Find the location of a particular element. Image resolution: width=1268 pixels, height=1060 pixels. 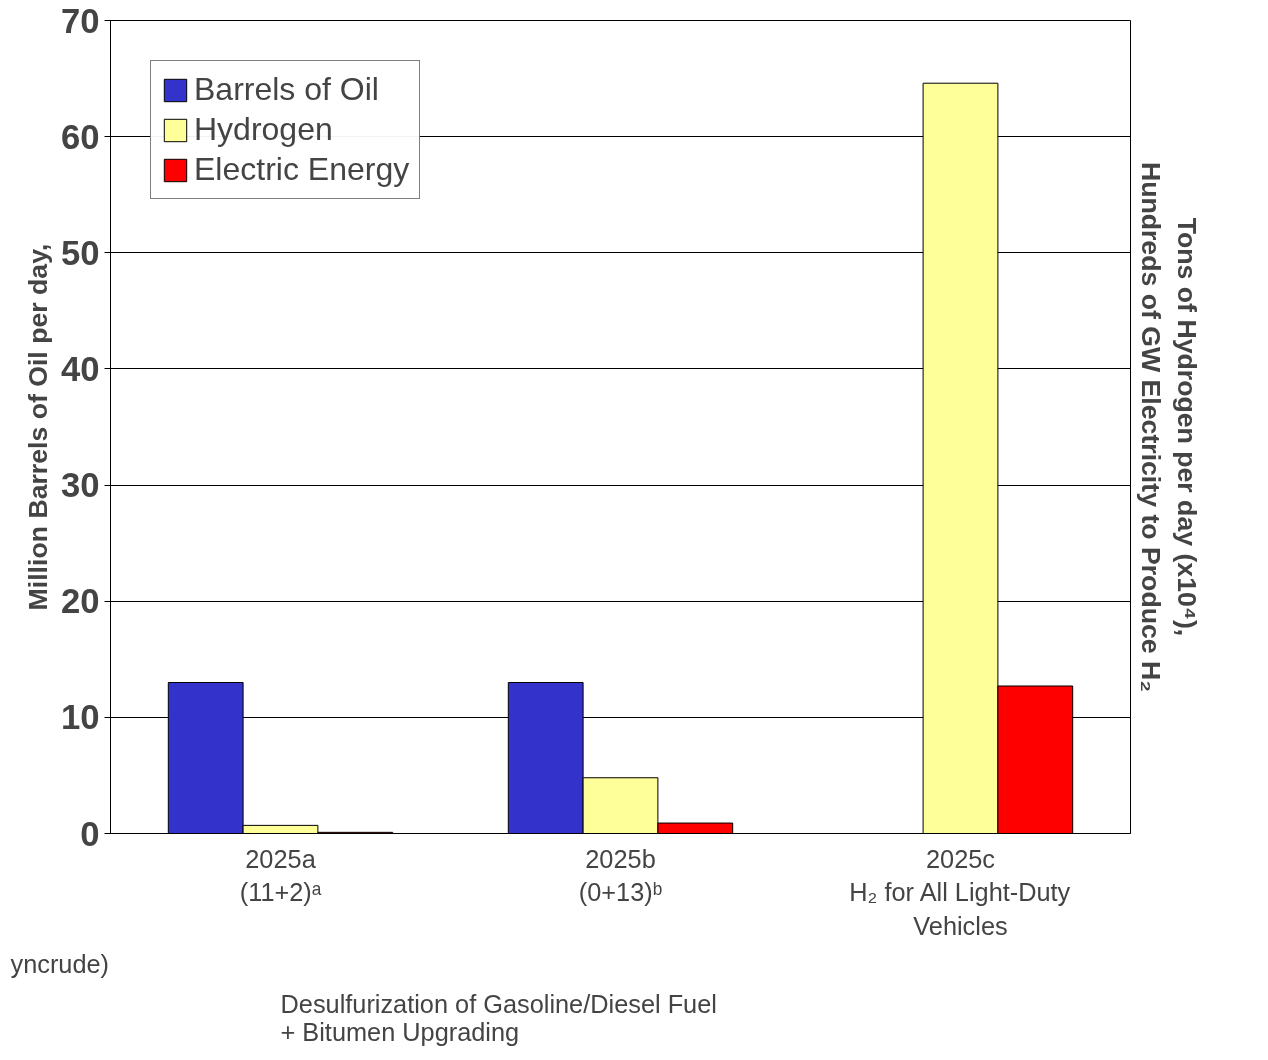

y-tick-label: 10 is located at coordinates (80, 717).